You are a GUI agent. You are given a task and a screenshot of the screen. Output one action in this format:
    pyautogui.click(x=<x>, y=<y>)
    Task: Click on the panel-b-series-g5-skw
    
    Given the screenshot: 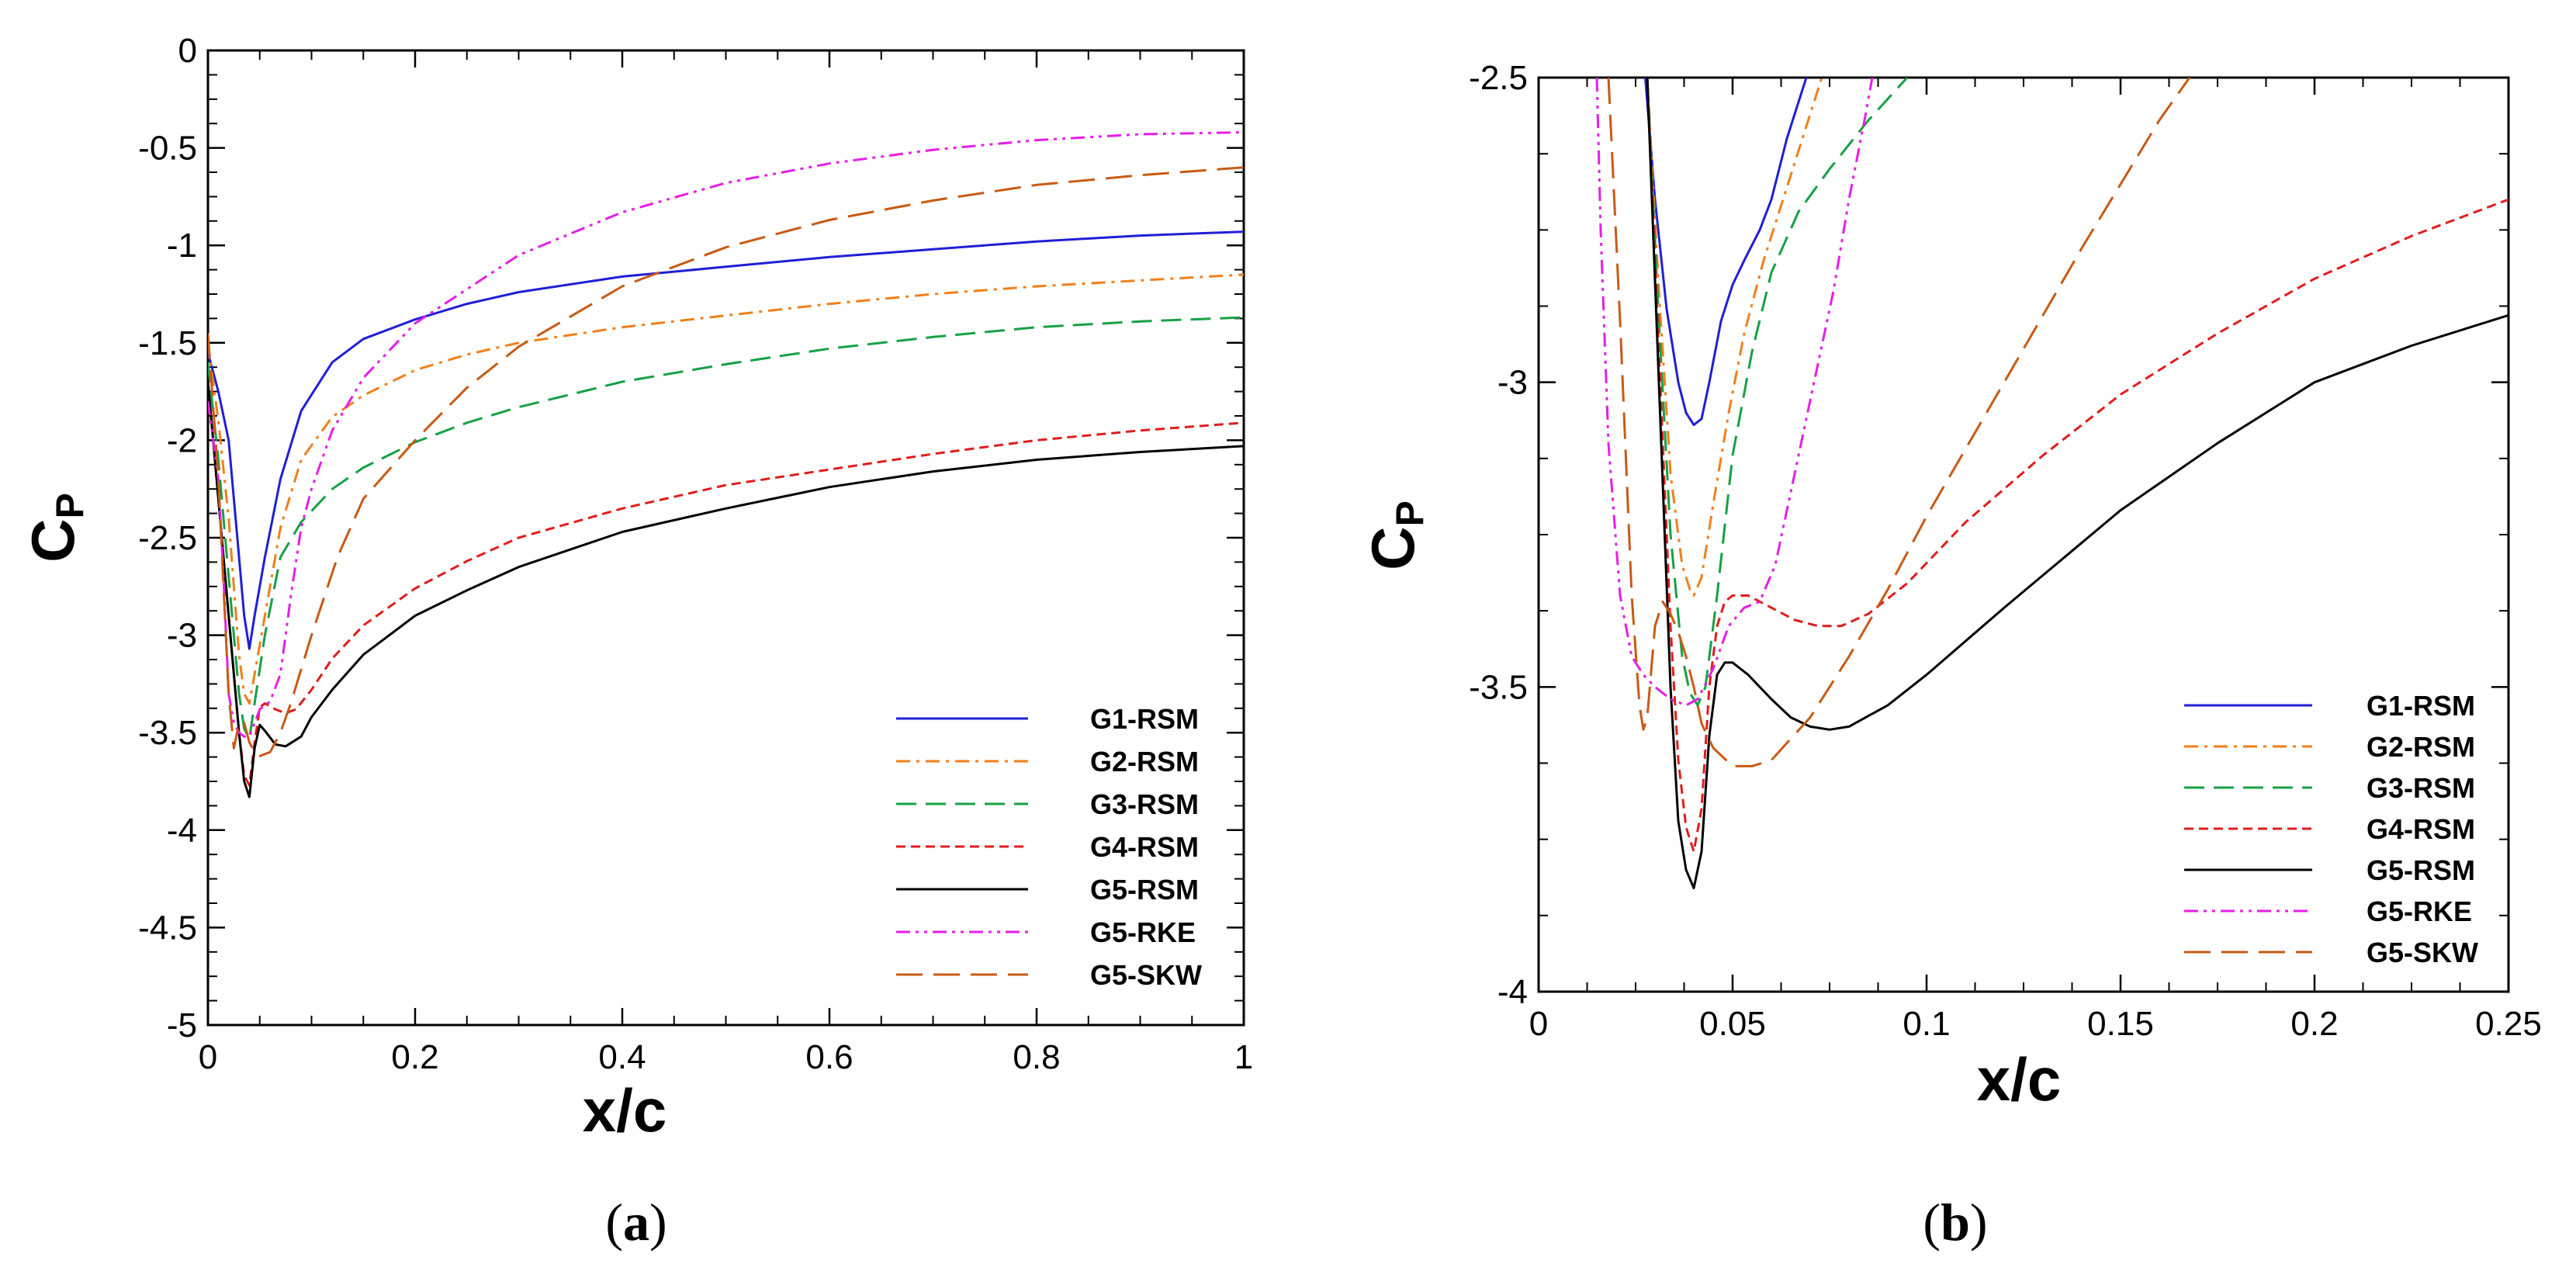 What is the action you would take?
    pyautogui.click(x=1899, y=422)
    